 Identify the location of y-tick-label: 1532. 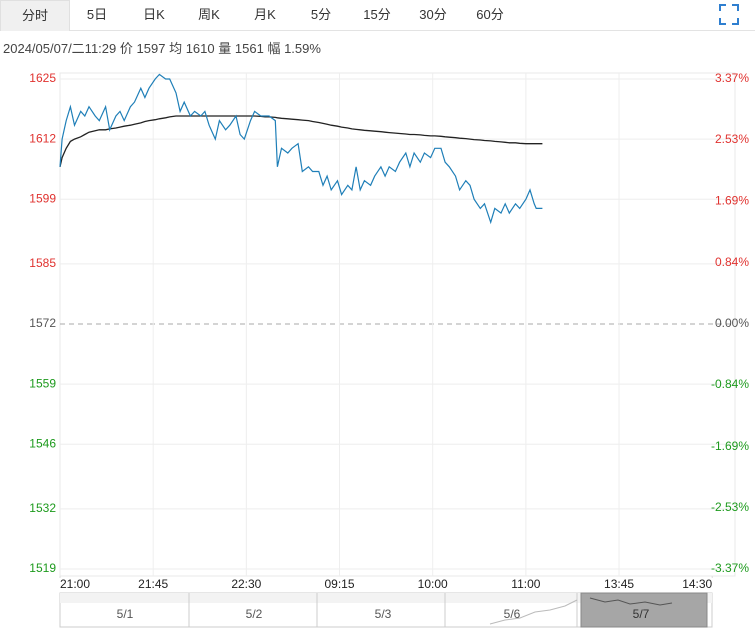
(42, 508).